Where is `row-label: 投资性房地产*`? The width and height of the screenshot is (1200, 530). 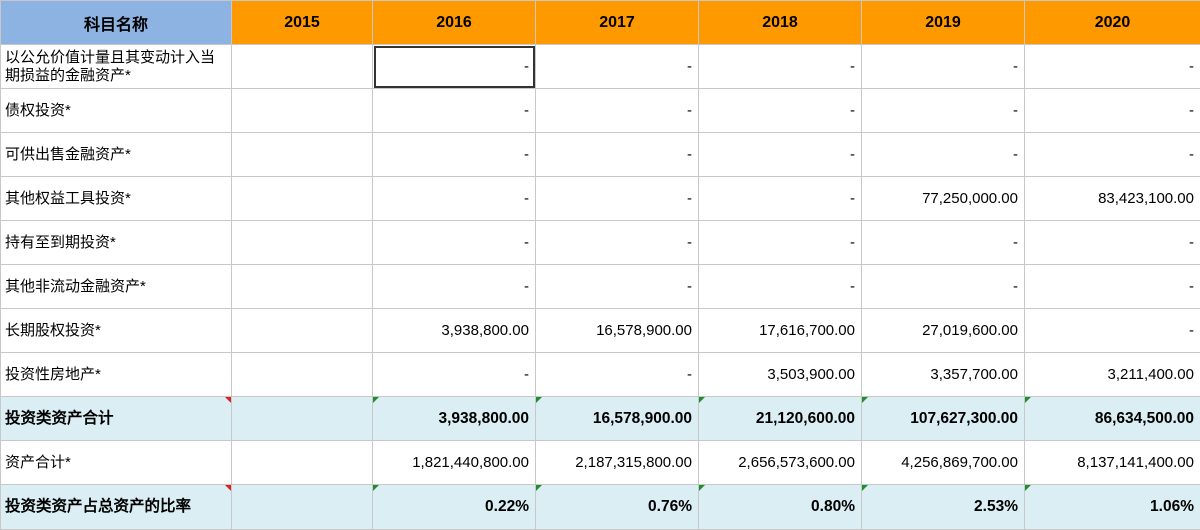
row-label: 投资性房地产* is located at coordinates (116, 375).